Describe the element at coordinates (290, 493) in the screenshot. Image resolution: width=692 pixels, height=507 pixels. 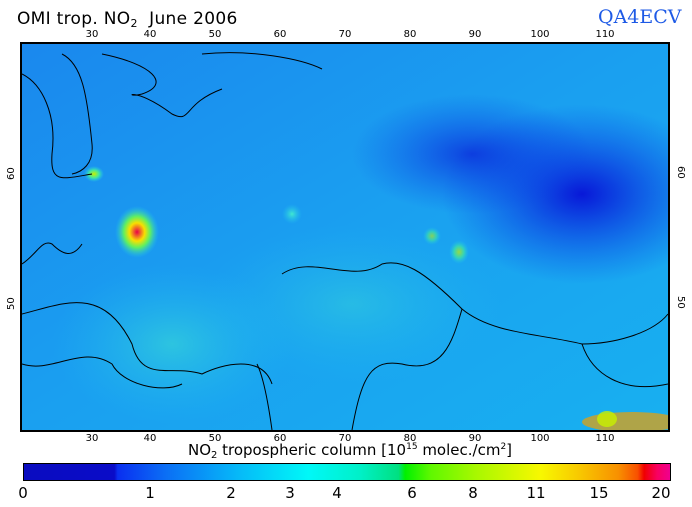
I see `colorbar-tick: 3` at that location.